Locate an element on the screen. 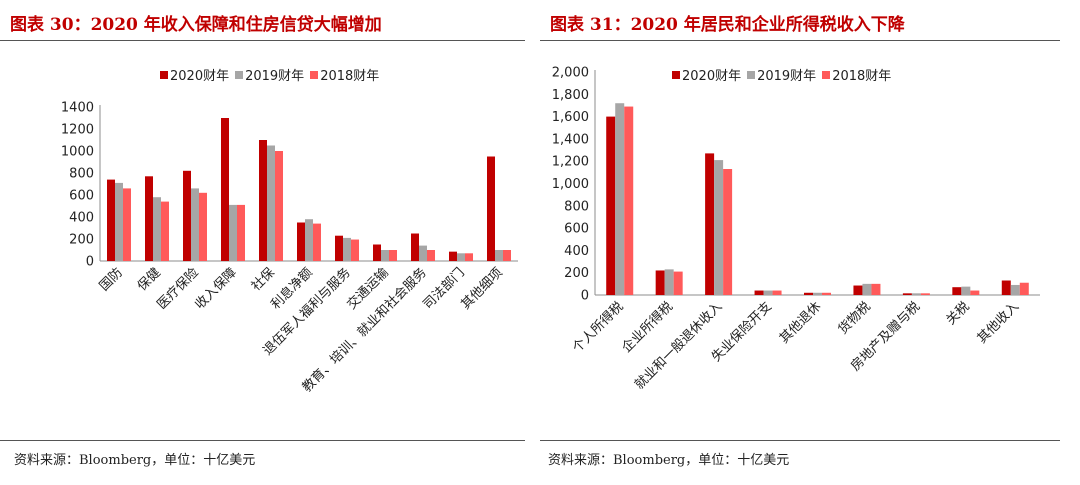 The image size is (1080, 485). x-category-label: 就业和一般退休收入 is located at coordinates (678, 346).